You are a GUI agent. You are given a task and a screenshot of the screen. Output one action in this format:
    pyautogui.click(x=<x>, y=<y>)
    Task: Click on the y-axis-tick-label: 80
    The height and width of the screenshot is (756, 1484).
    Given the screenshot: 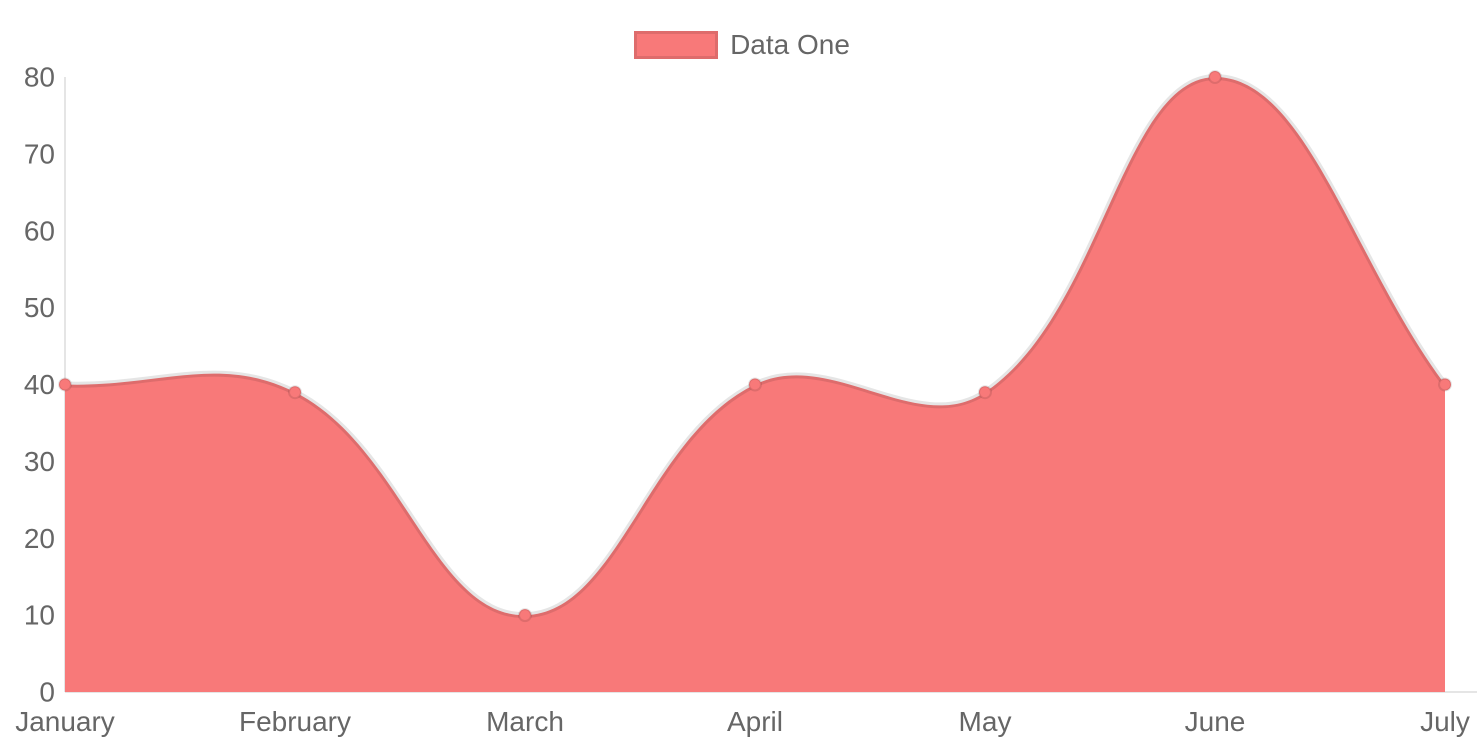 What is the action you would take?
    pyautogui.click(x=39, y=77)
    